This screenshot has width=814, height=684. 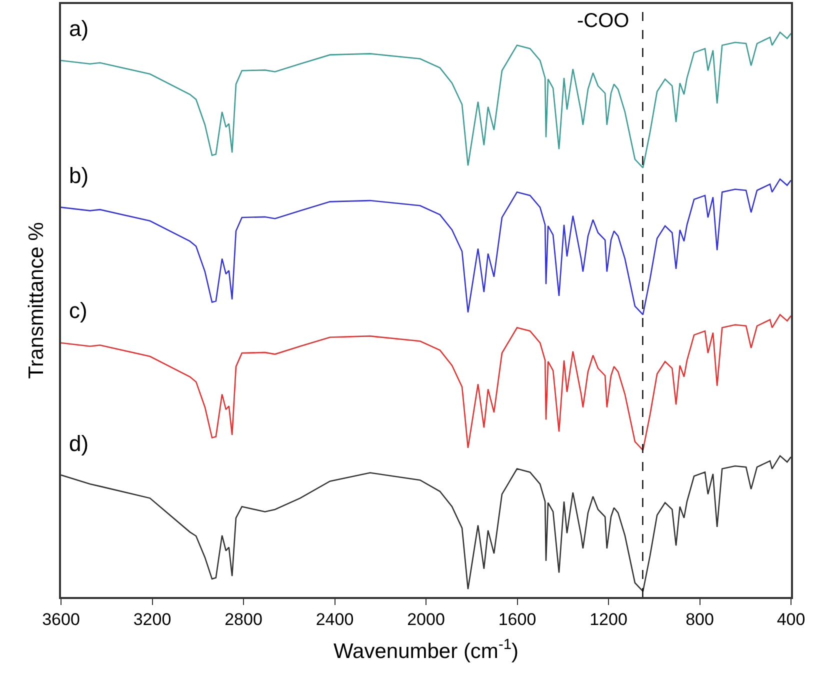 What do you see at coordinates (335, 620) in the screenshot?
I see `x-tick-label: 2400` at bounding box center [335, 620].